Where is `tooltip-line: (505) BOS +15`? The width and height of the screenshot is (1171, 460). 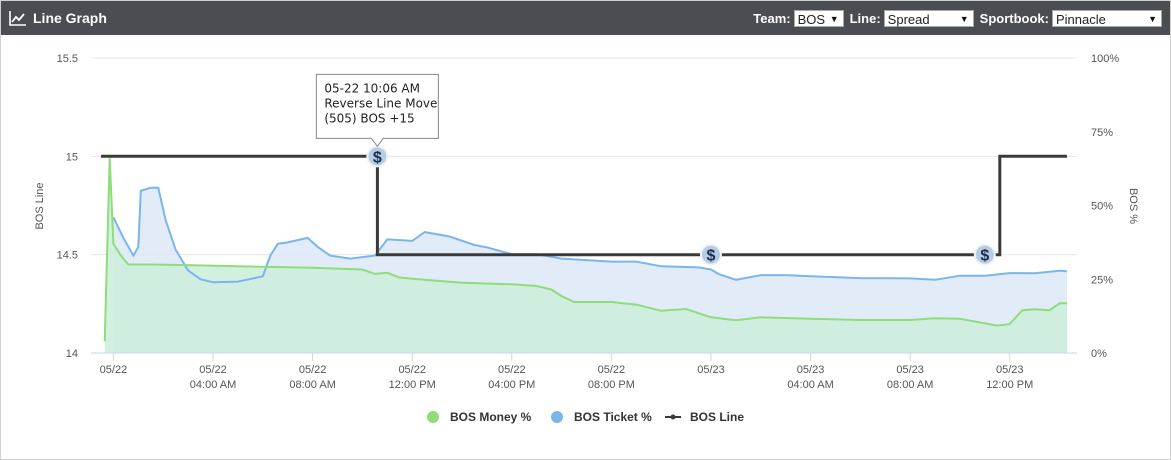
tooltip-line: (505) BOS +15 is located at coordinates (369, 118).